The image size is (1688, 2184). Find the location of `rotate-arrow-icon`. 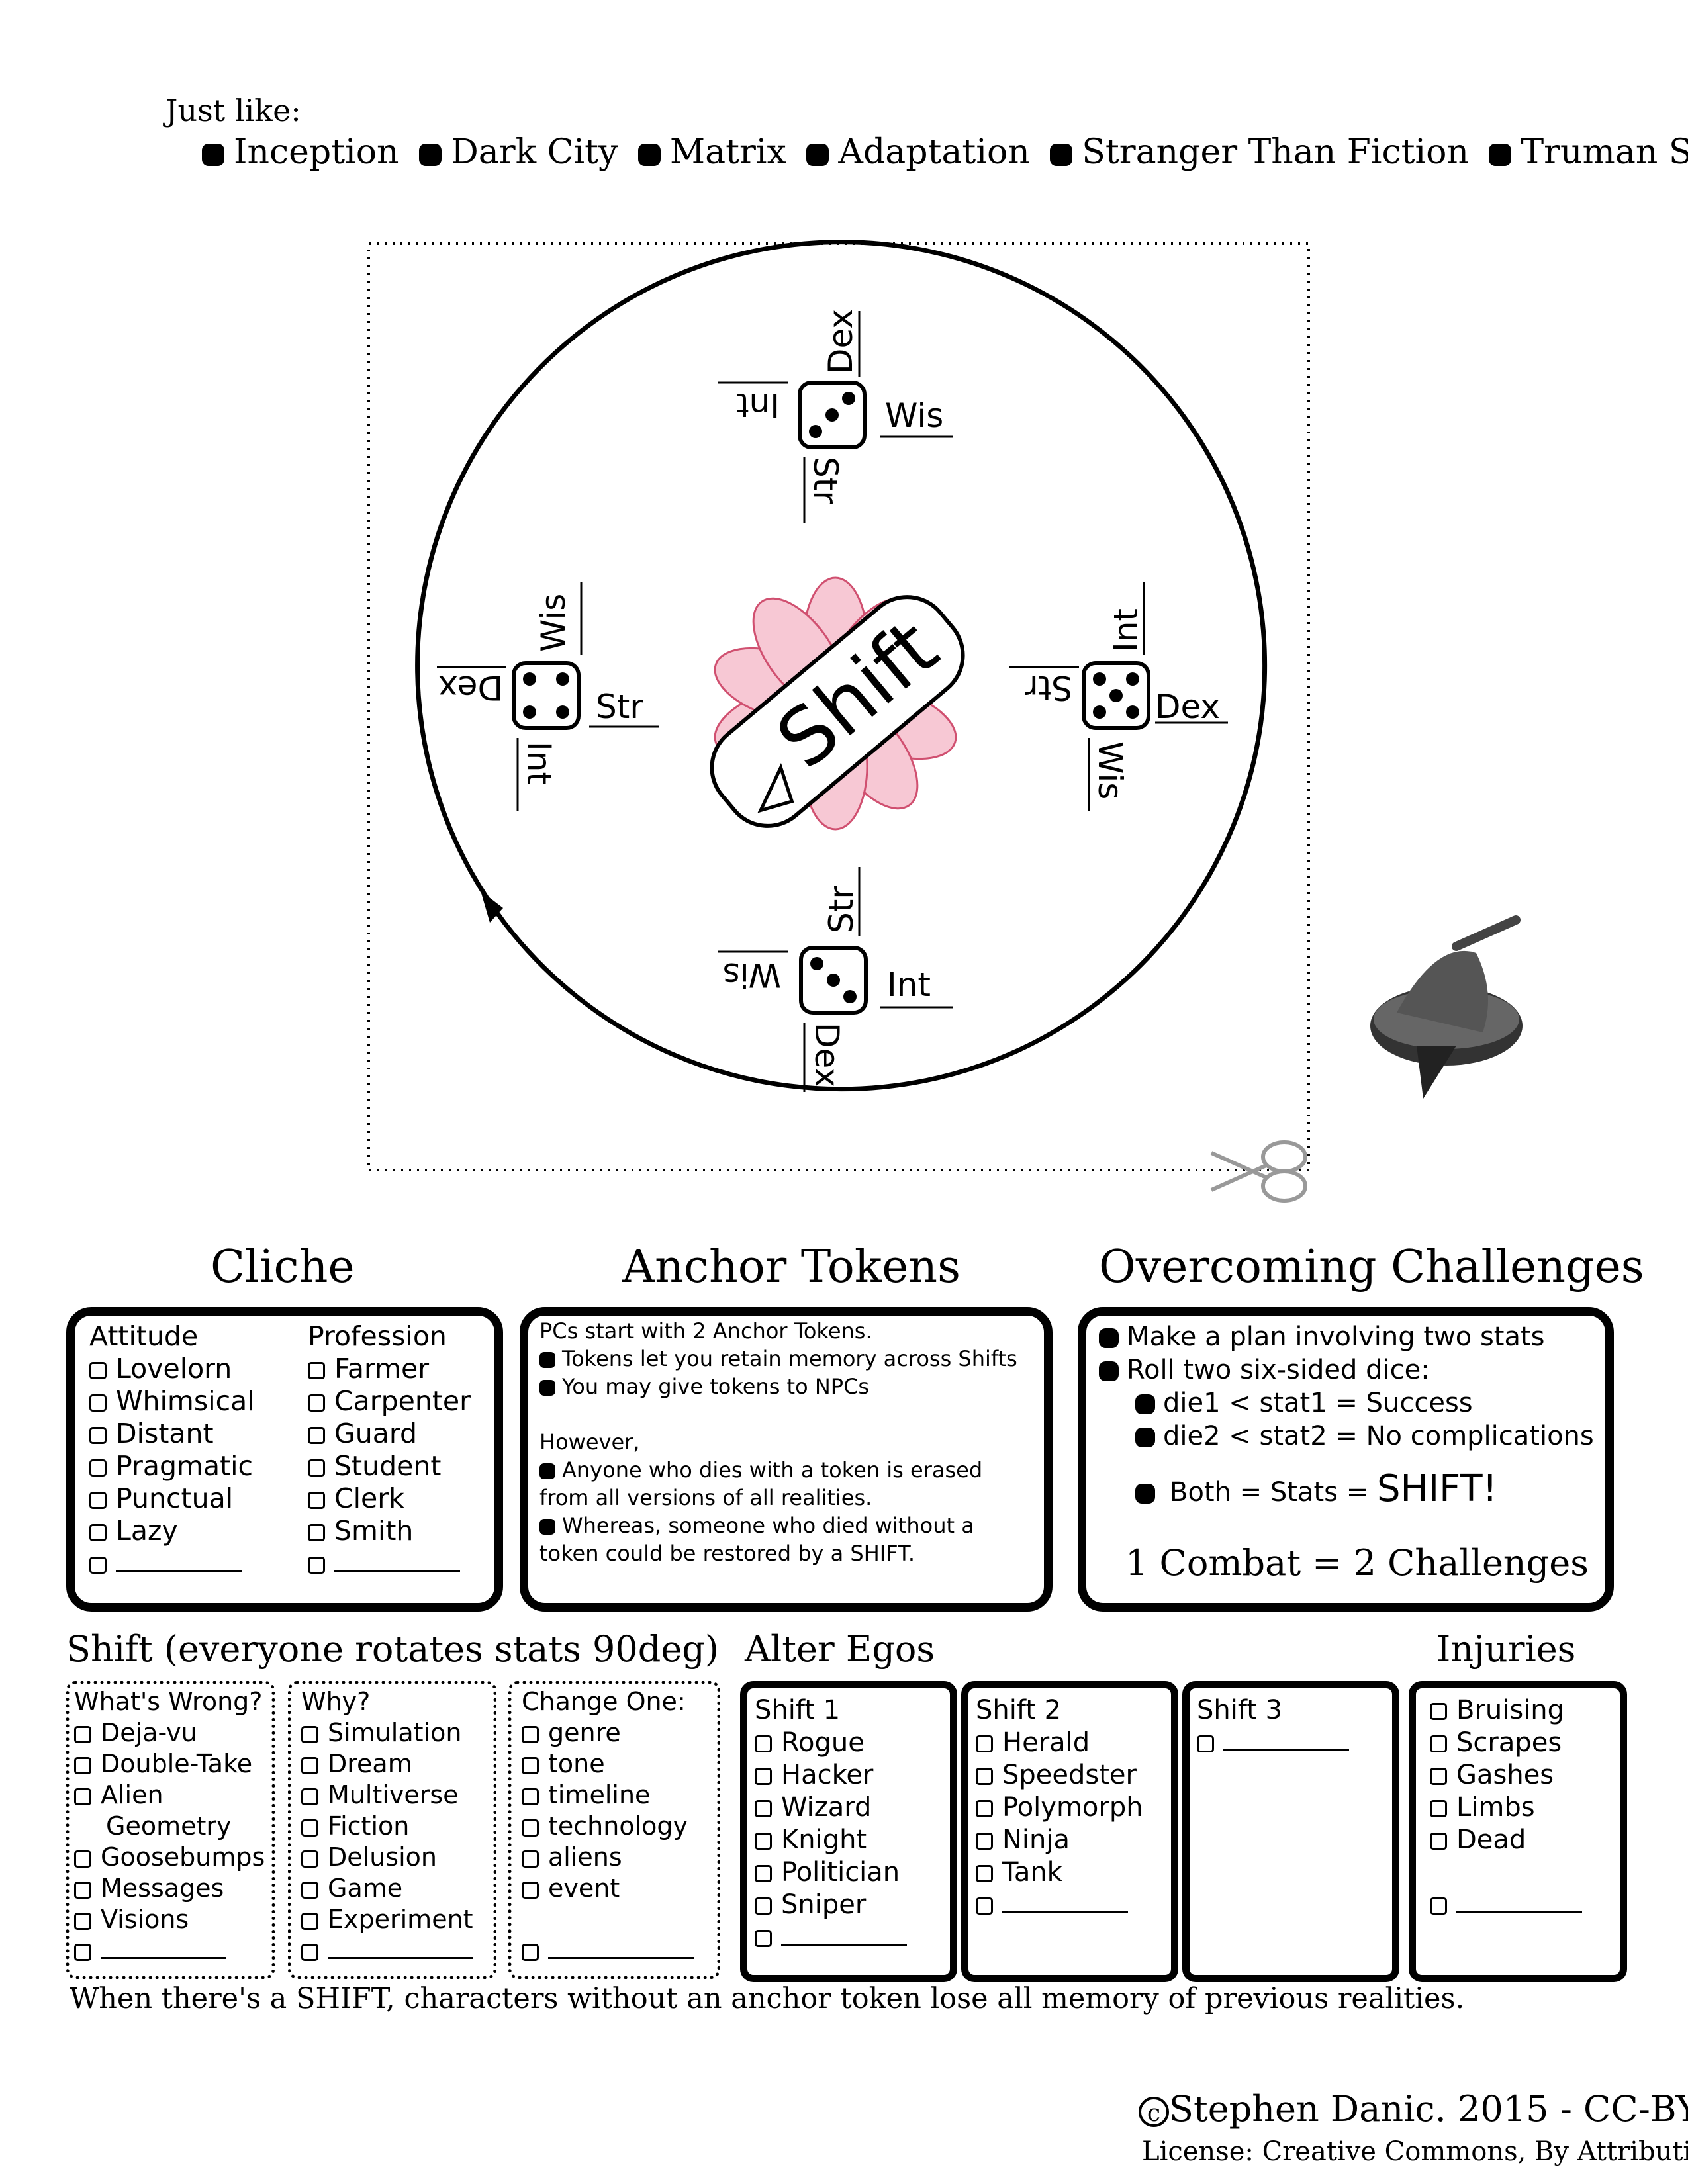

rotate-arrow-icon is located at coordinates (492, 907).